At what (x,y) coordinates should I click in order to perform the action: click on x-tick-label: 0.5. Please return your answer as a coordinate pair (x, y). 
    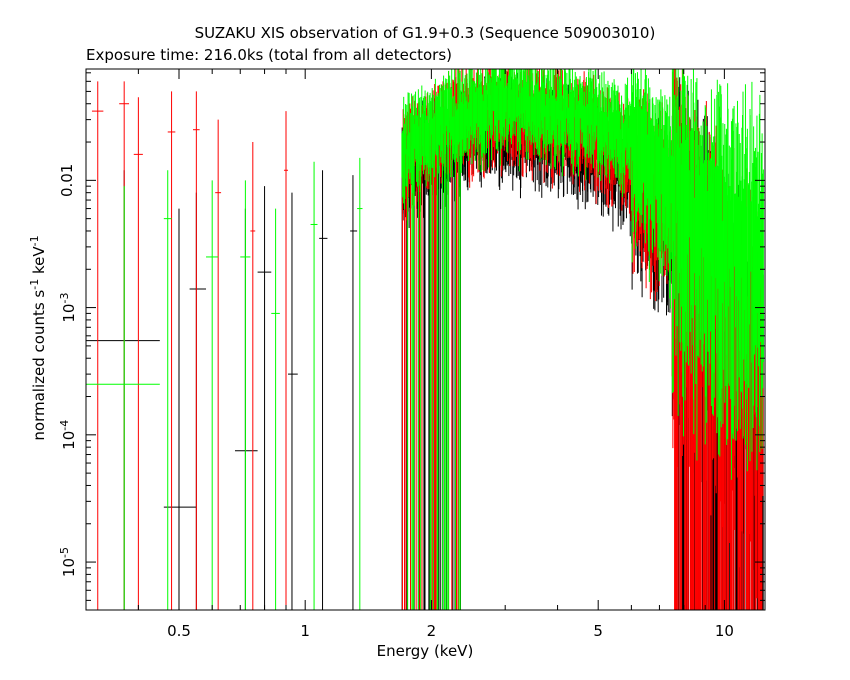
    Looking at the image, I should click on (179, 631).